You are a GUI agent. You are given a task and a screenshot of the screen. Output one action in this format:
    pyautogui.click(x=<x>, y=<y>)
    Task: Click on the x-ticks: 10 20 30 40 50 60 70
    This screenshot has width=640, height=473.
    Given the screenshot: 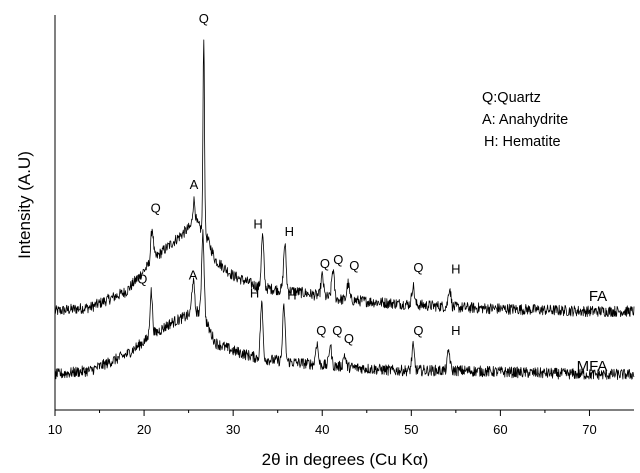 What is the action you would take?
    pyautogui.click(x=322, y=423)
    